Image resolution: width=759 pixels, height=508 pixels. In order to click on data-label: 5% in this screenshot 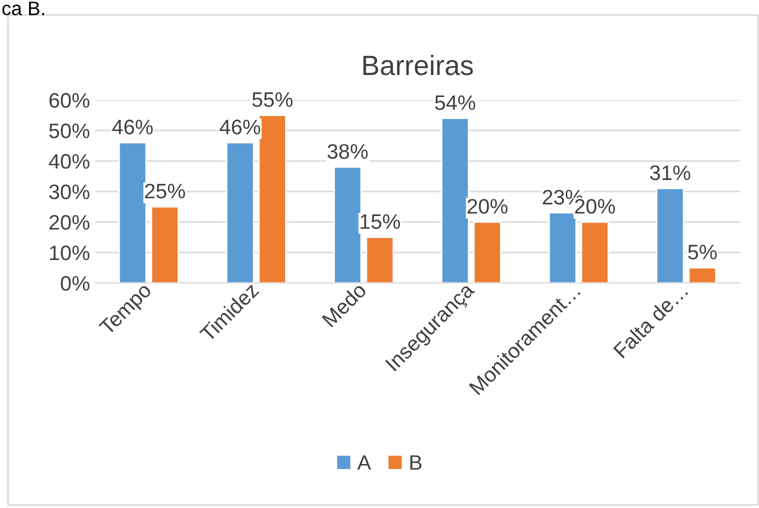, I will do `click(702, 252)`.